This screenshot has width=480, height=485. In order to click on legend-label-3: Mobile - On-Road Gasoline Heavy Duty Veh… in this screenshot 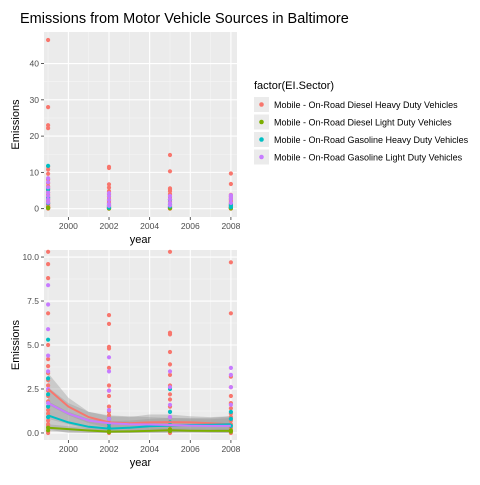, I will do `click(371, 140)`.